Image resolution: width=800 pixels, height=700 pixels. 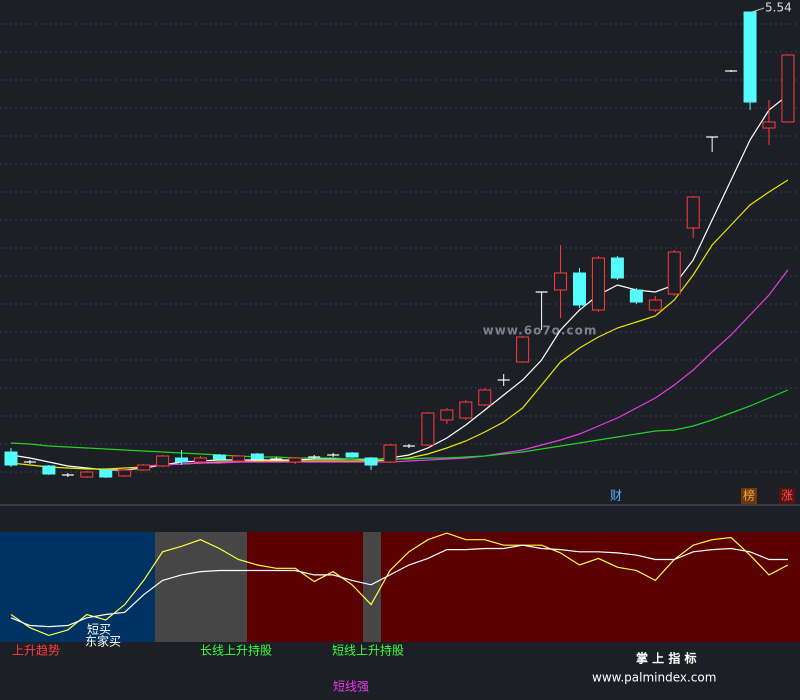 I want to click on watermark: www.6o7o.com, so click(x=540, y=331).